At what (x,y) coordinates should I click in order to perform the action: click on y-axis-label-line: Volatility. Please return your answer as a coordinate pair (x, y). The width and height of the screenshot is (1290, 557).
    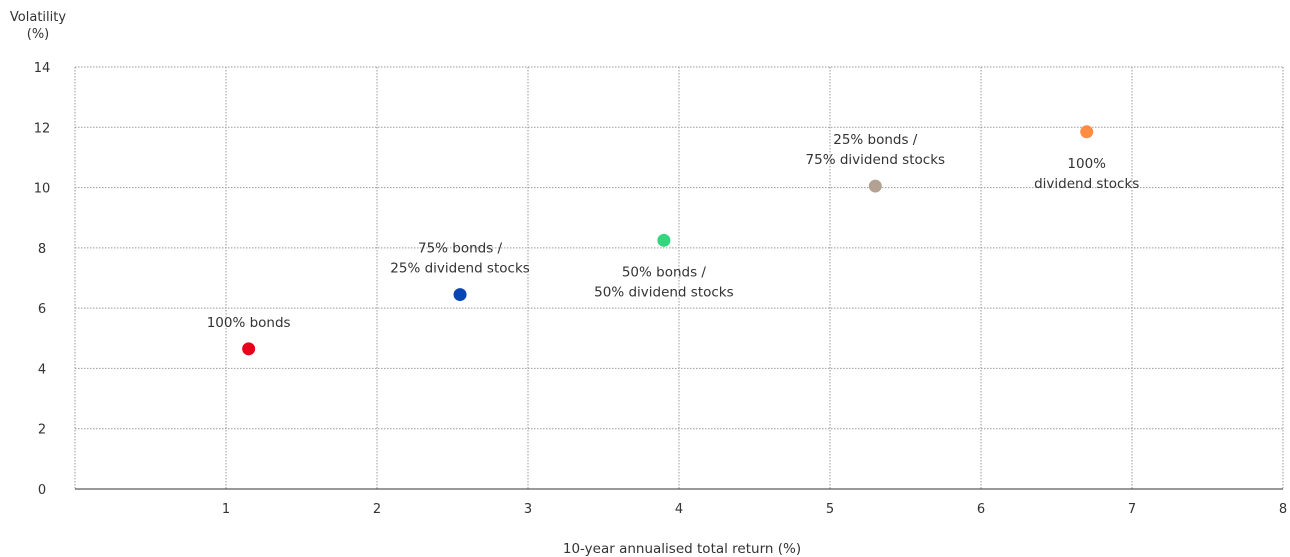
    Looking at the image, I should click on (38, 17).